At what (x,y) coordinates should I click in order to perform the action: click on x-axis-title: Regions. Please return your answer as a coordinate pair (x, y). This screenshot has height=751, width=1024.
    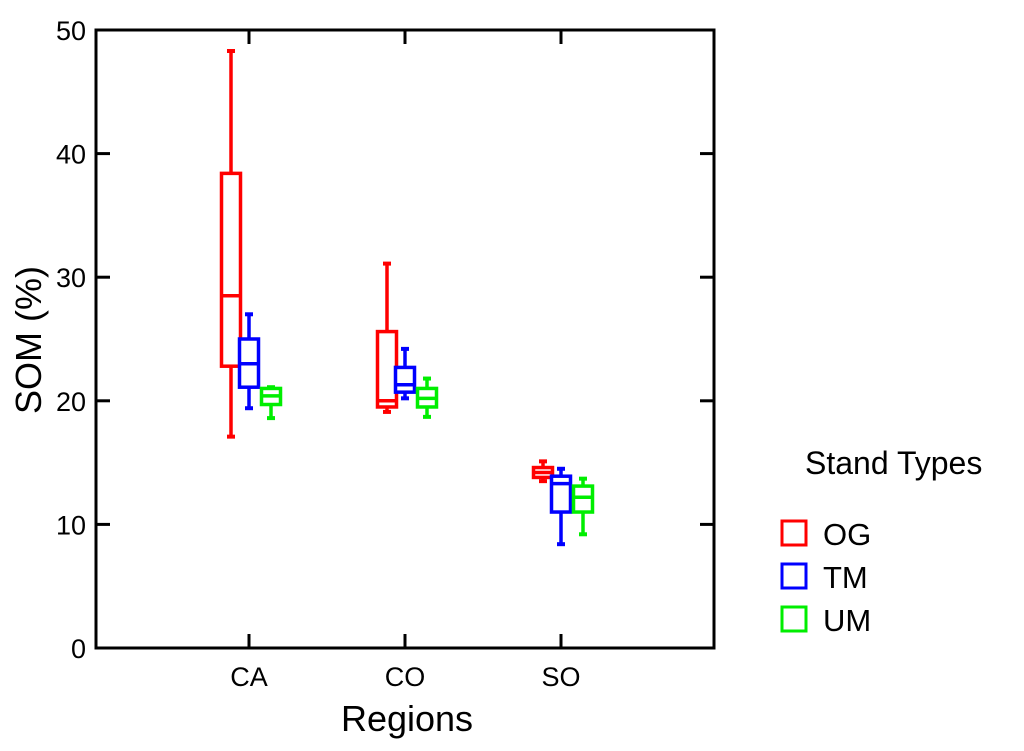
    Looking at the image, I should click on (407, 718).